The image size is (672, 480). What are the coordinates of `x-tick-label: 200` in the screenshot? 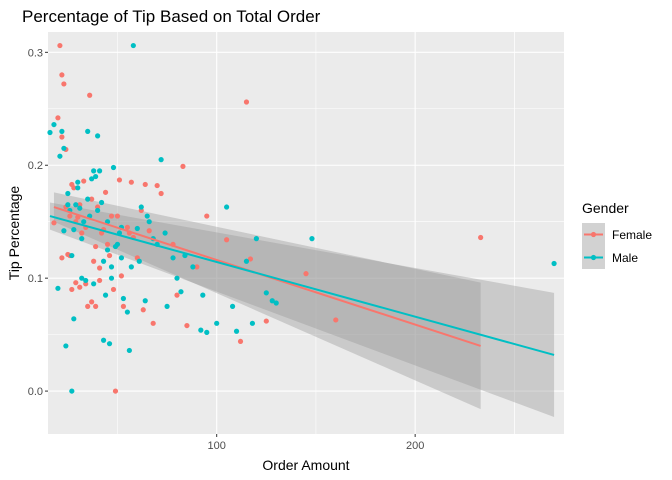 It's located at (415, 446).